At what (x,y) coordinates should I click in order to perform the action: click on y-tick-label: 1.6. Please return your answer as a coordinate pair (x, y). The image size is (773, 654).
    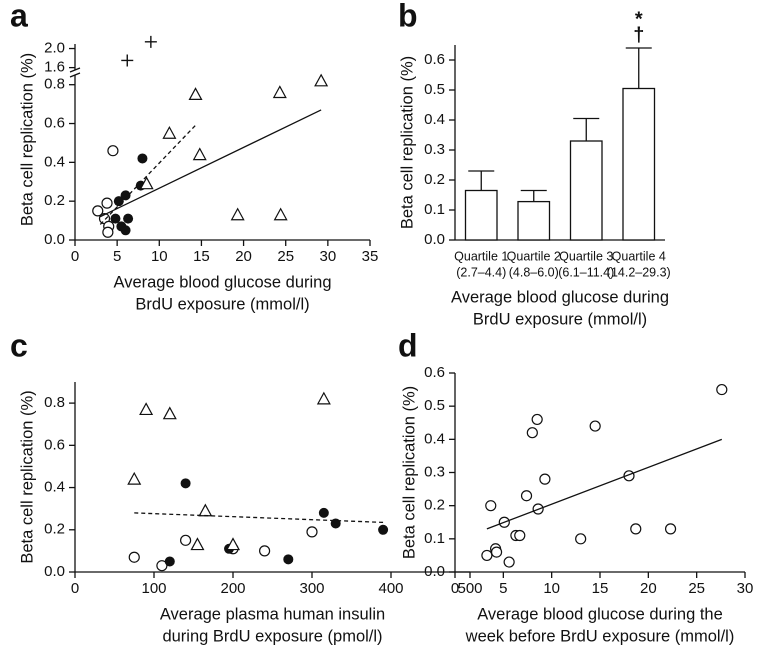
    Looking at the image, I should click on (54, 67).